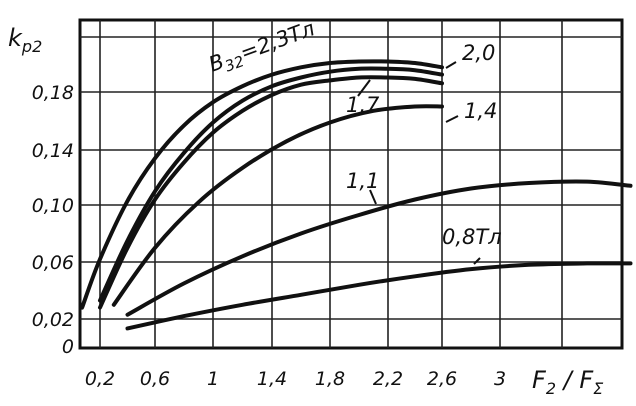  I want to click on series-label-0.8: 0,8Тл, so click(472, 237).